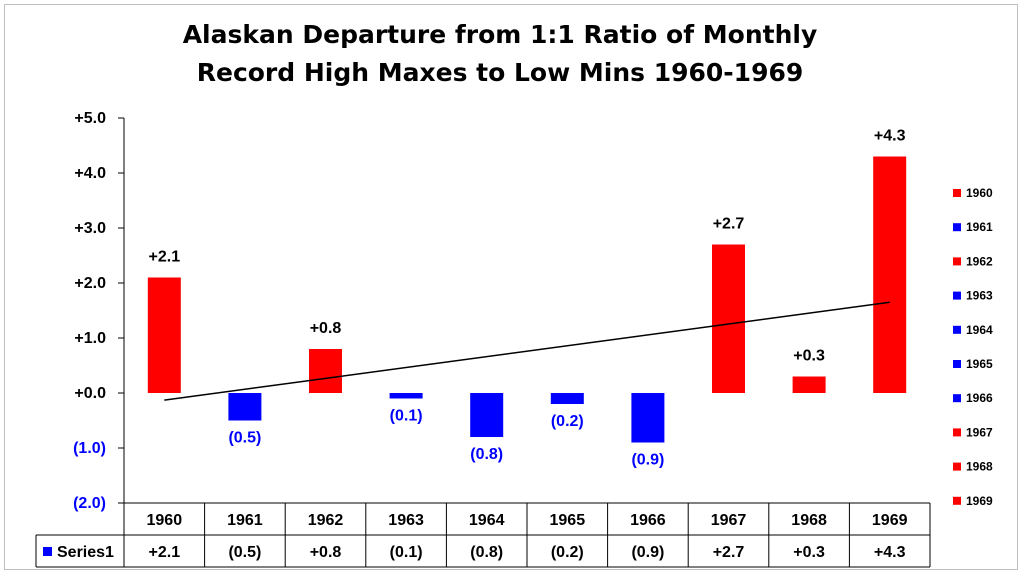 This screenshot has width=1024, height=576. I want to click on legend-label-1967: 1967, so click(979, 432).